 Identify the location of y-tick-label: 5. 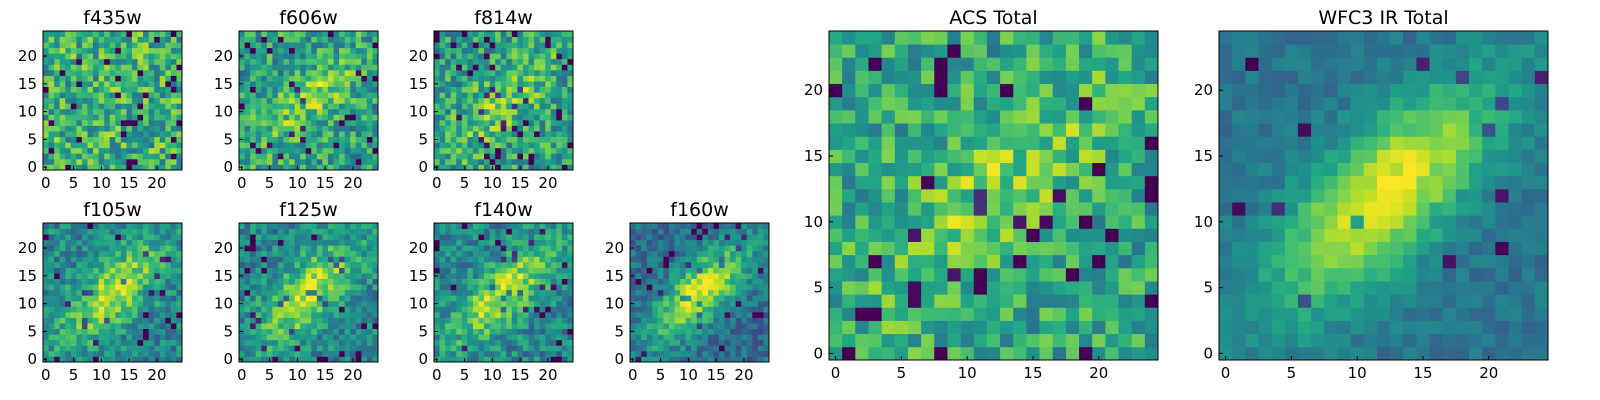
(228, 139).